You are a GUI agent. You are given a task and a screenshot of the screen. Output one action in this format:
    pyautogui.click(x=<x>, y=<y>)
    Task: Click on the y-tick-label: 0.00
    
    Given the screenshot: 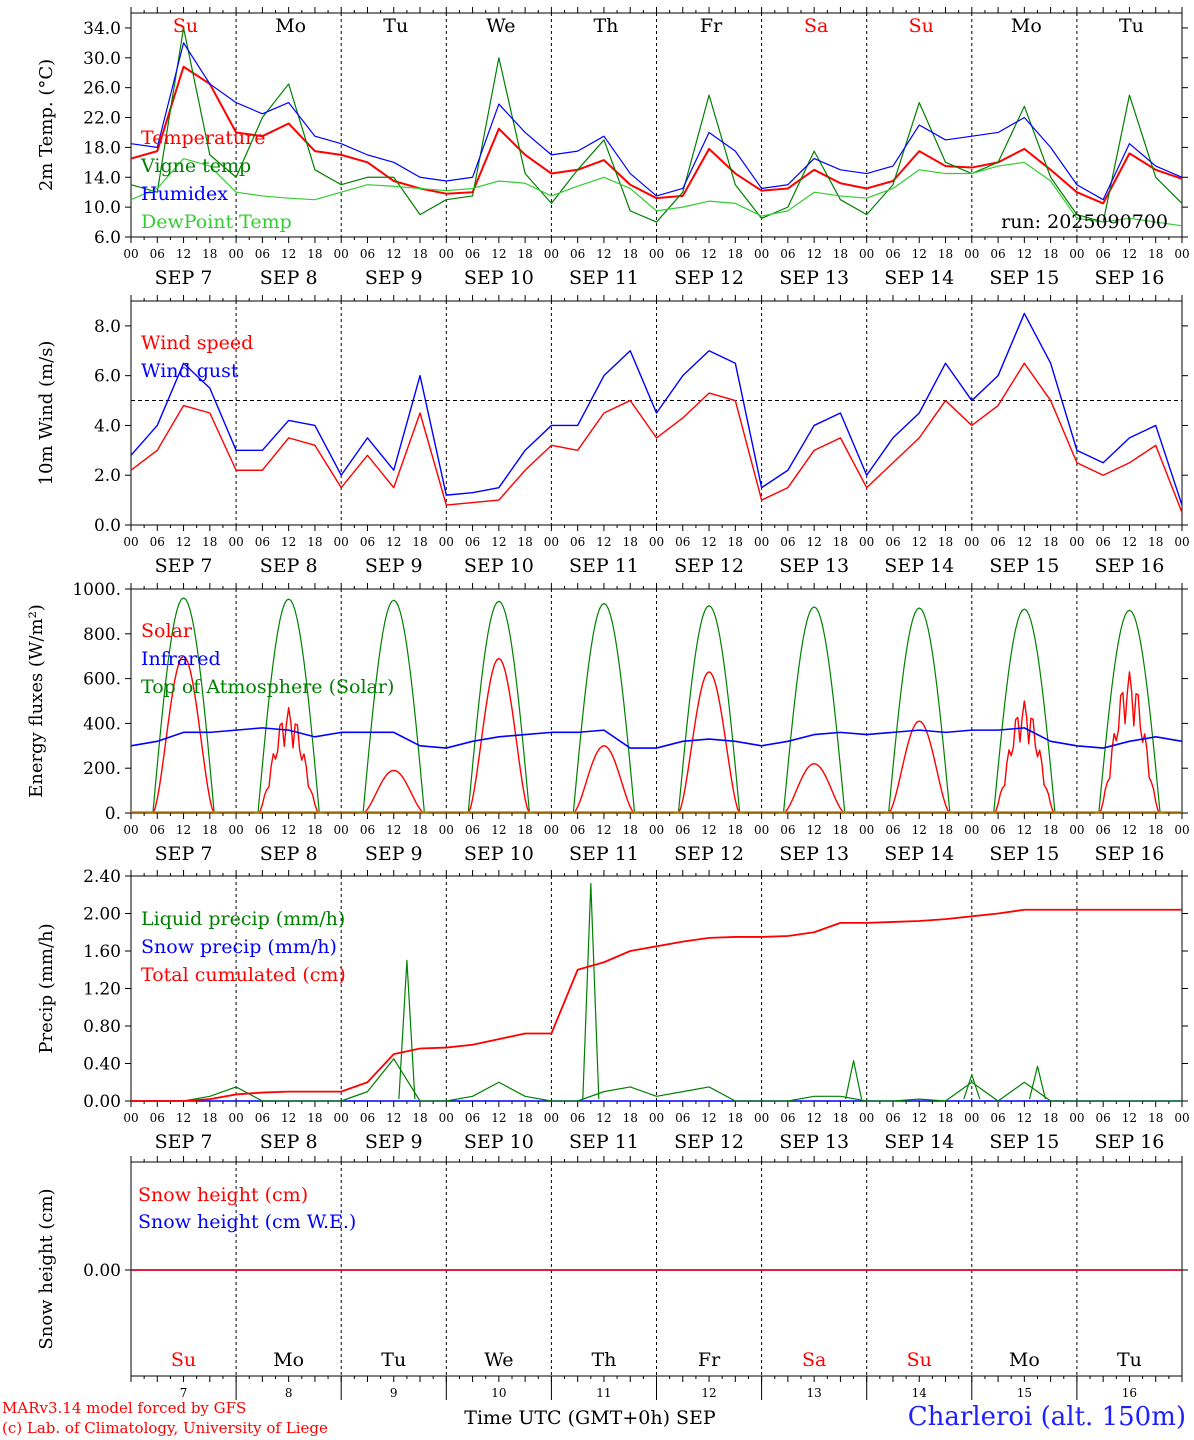 What is the action you would take?
    pyautogui.click(x=102, y=1271)
    